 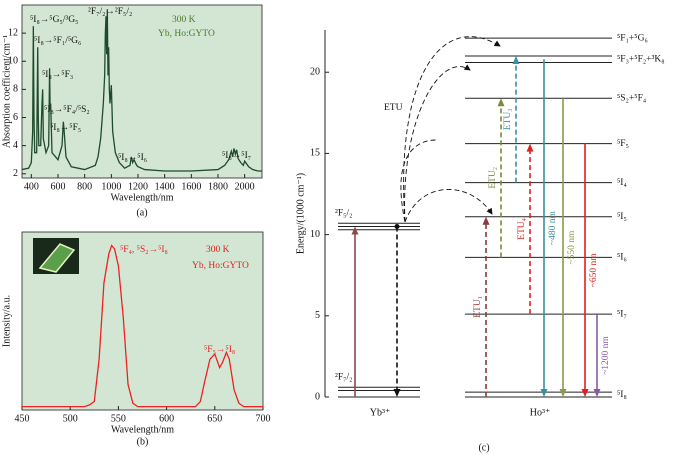 I want to click on ion-label: Ho³⁺, so click(x=540, y=412).